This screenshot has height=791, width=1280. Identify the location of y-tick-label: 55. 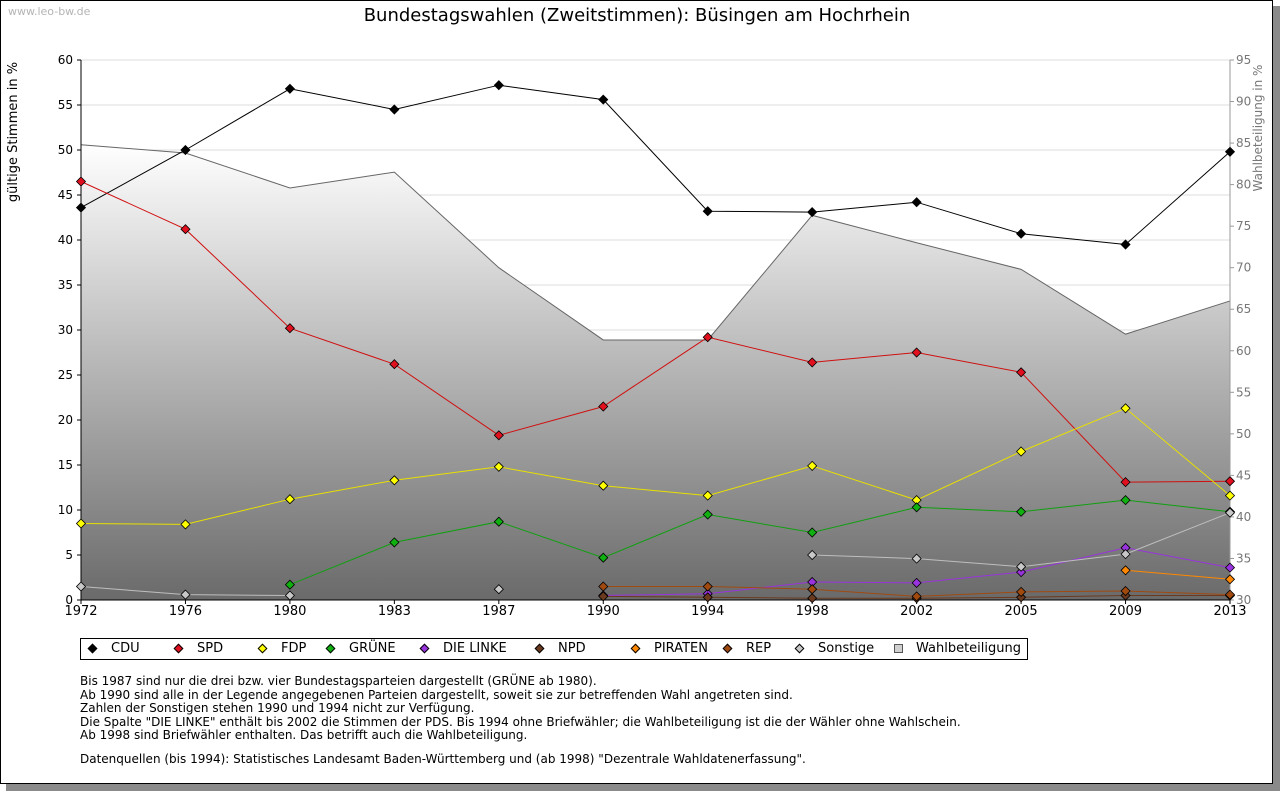
(65, 105).